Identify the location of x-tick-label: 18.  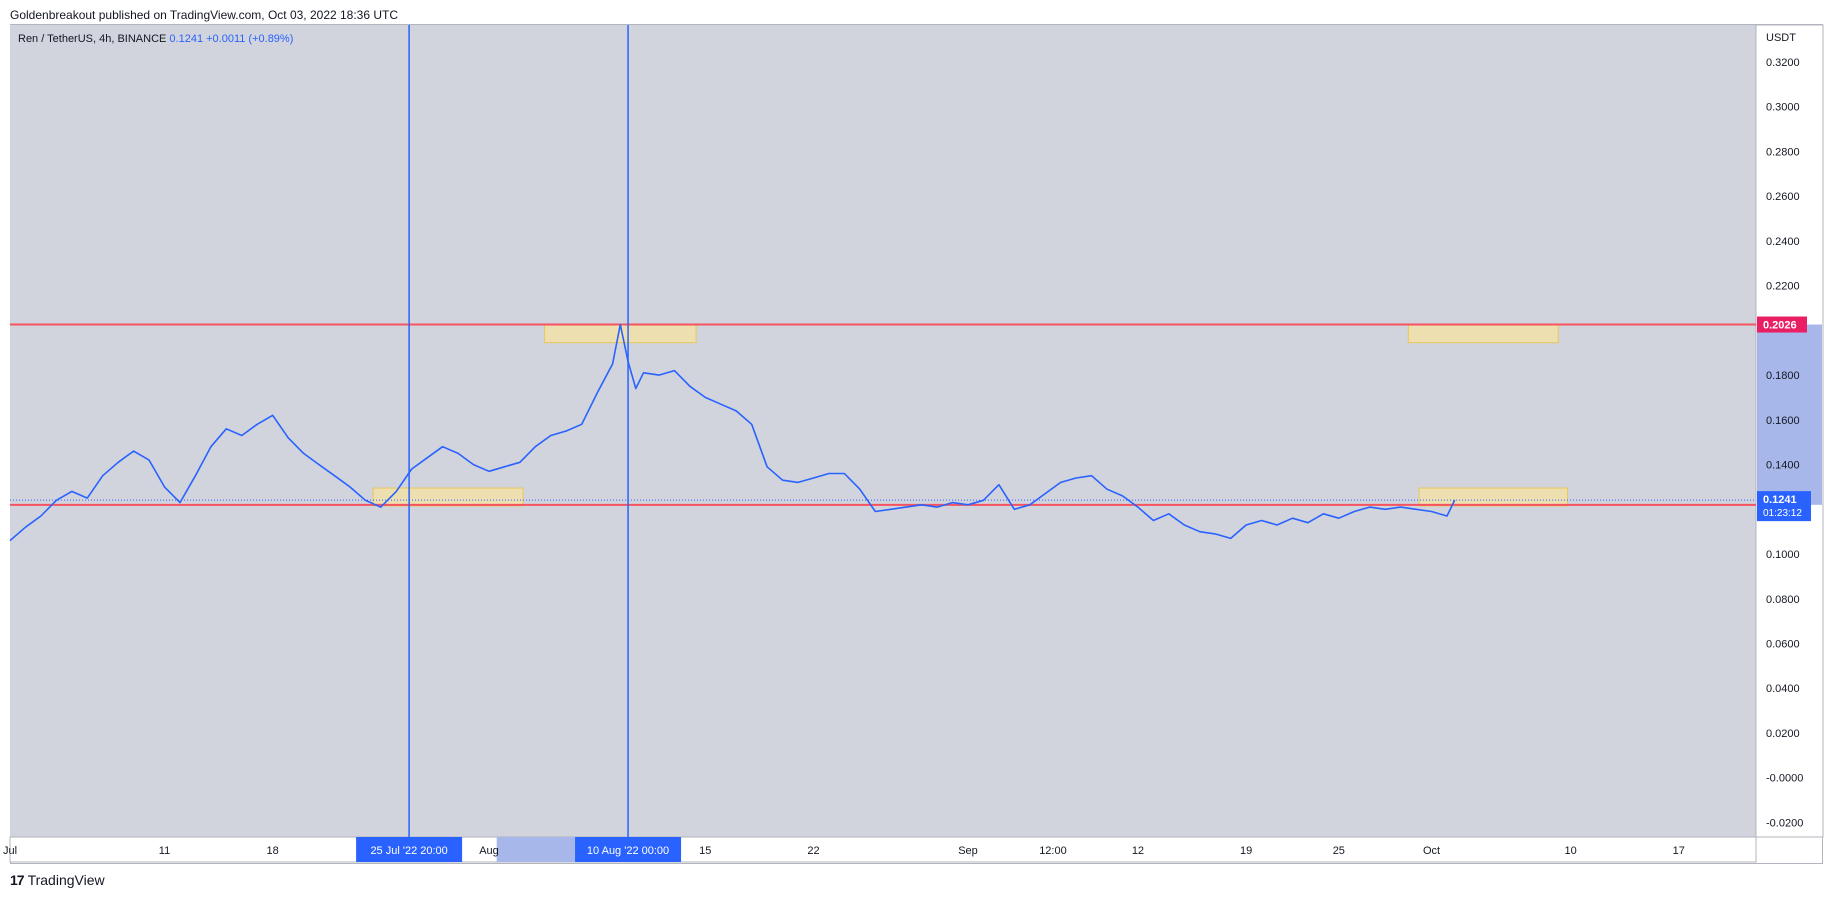
(273, 851).